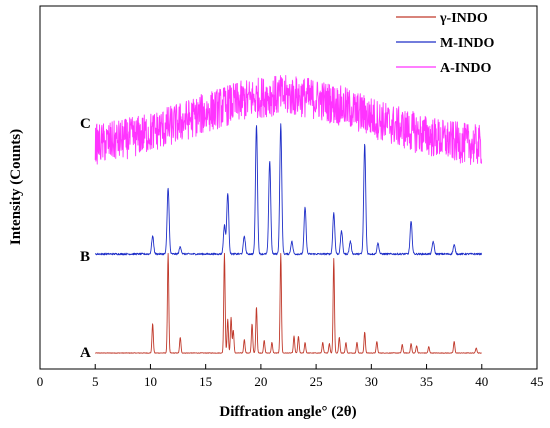  What do you see at coordinates (371, 381) in the screenshot?
I see `x-tick-label: 30` at bounding box center [371, 381].